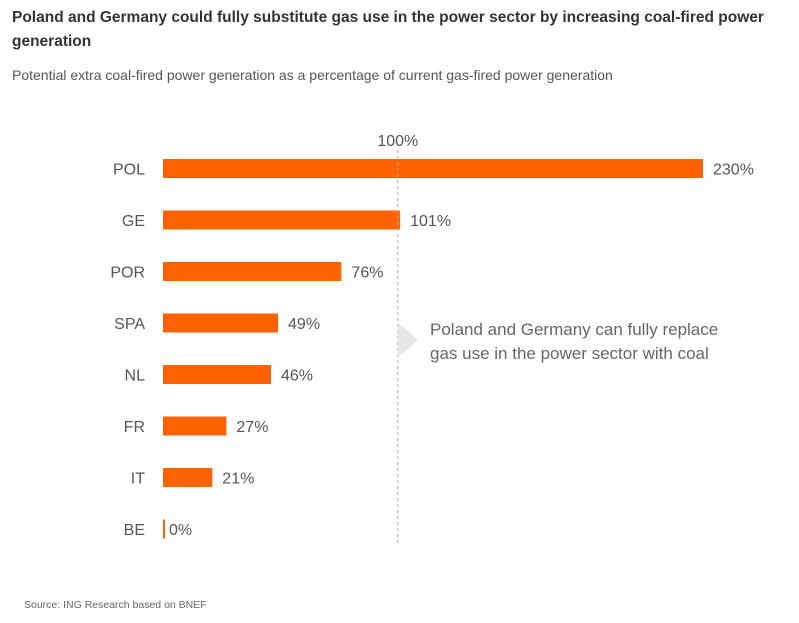 This screenshot has width=799, height=623. What do you see at coordinates (180, 530) in the screenshot?
I see `value-label: 0%` at bounding box center [180, 530].